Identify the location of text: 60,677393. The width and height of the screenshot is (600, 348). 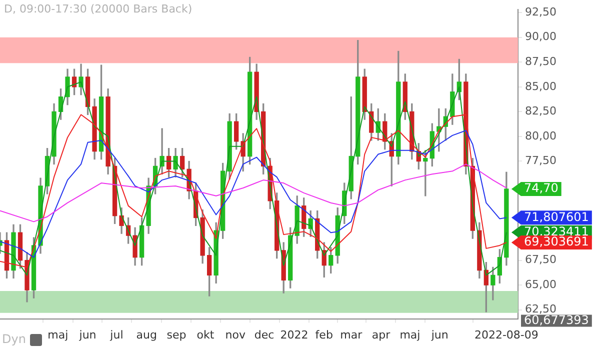
(556, 319).